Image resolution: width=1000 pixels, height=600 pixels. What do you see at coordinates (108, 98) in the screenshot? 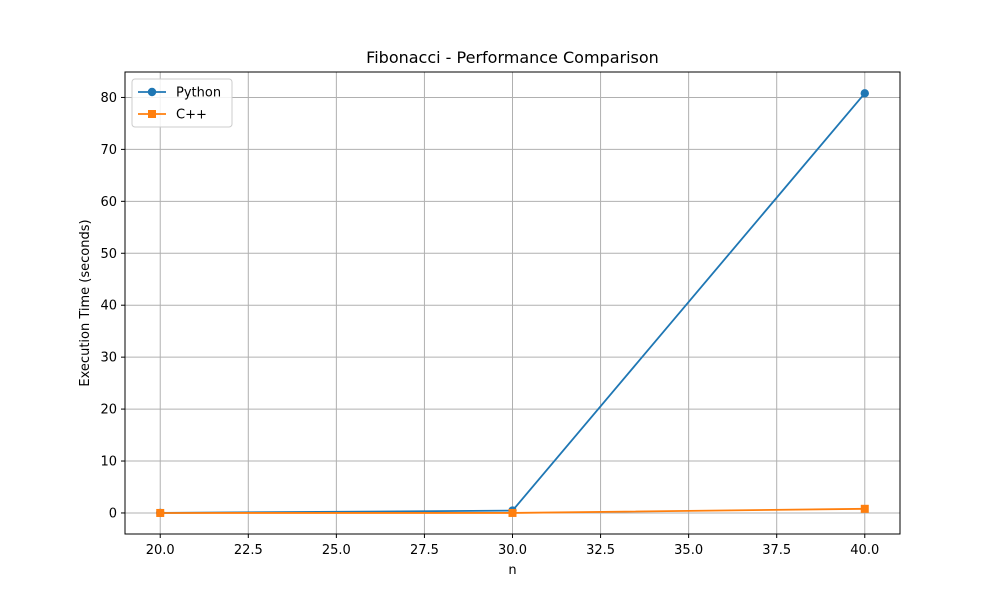
I see `y-tick-label: 80` at bounding box center [108, 98].